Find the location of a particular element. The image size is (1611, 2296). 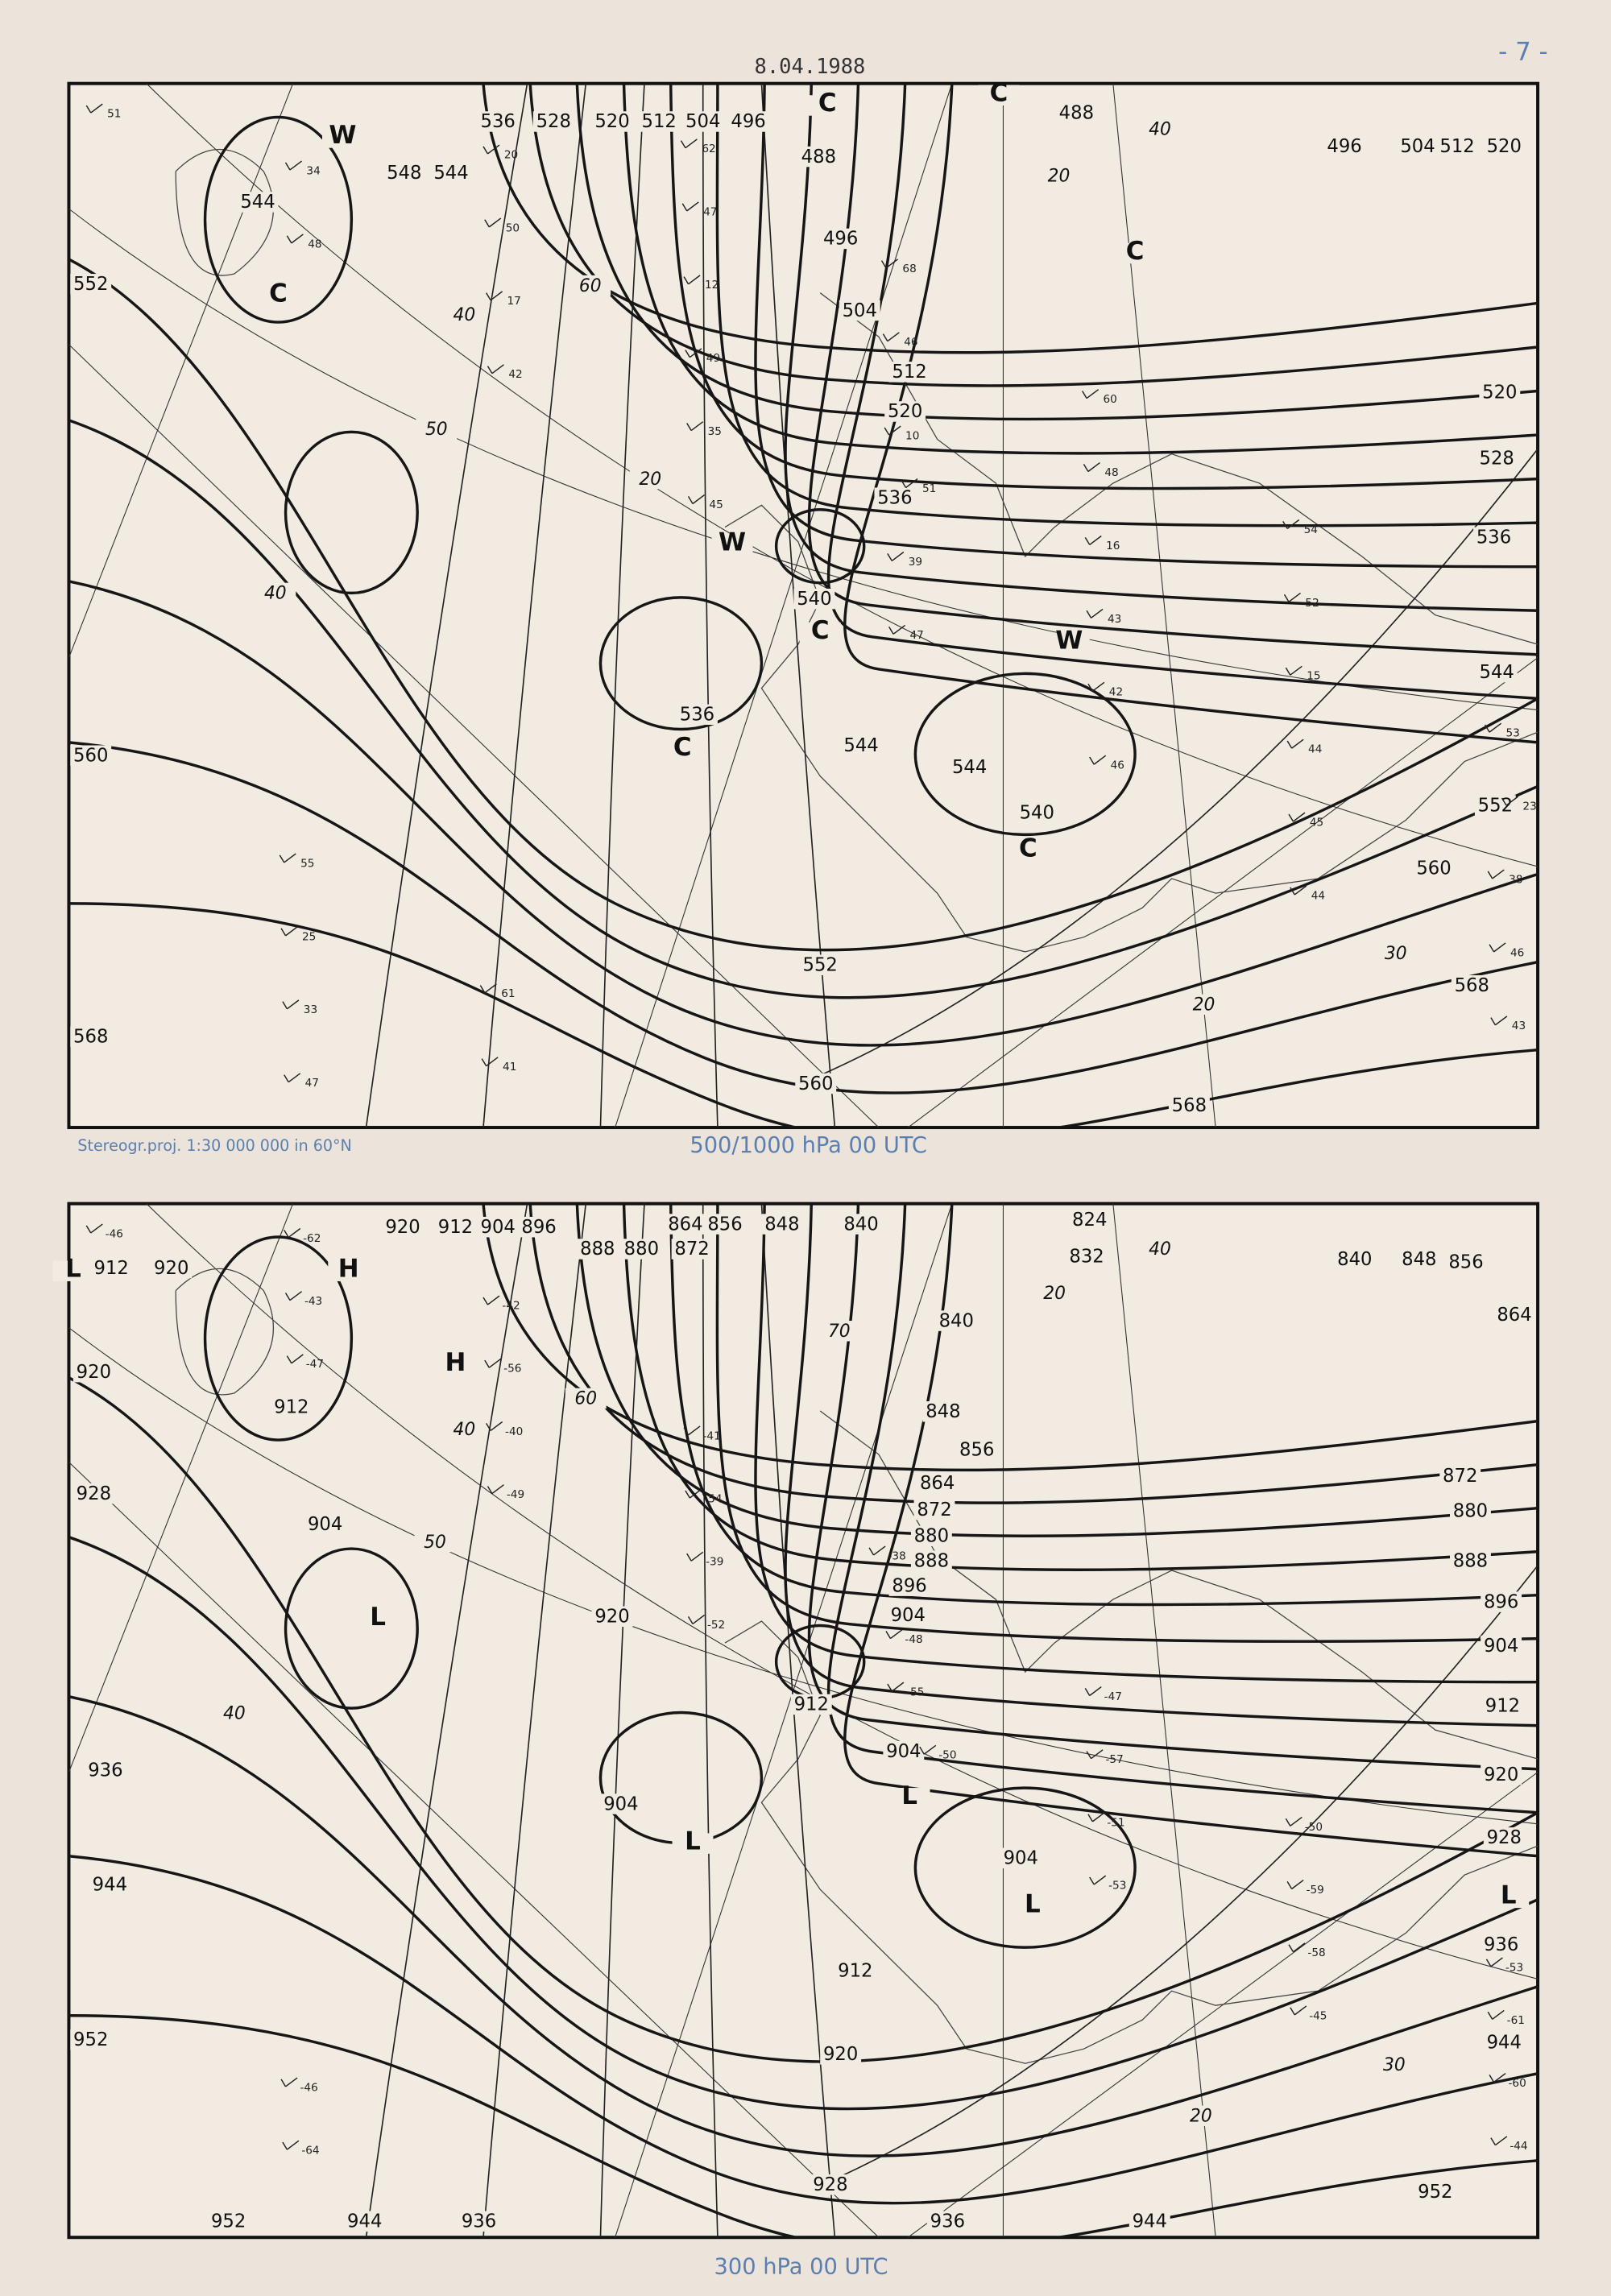

station-plot: 17 is located at coordinates (504, 299).